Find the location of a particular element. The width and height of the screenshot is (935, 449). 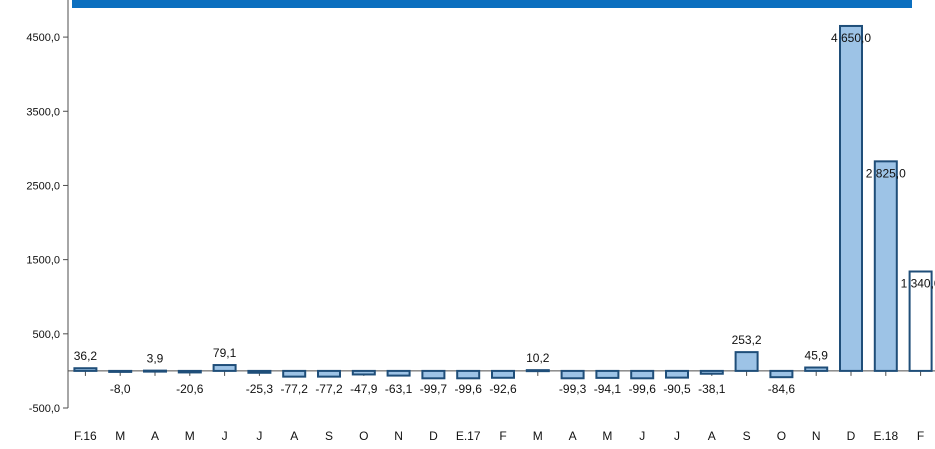

data-label: -63,1 is located at coordinates (399, 389).